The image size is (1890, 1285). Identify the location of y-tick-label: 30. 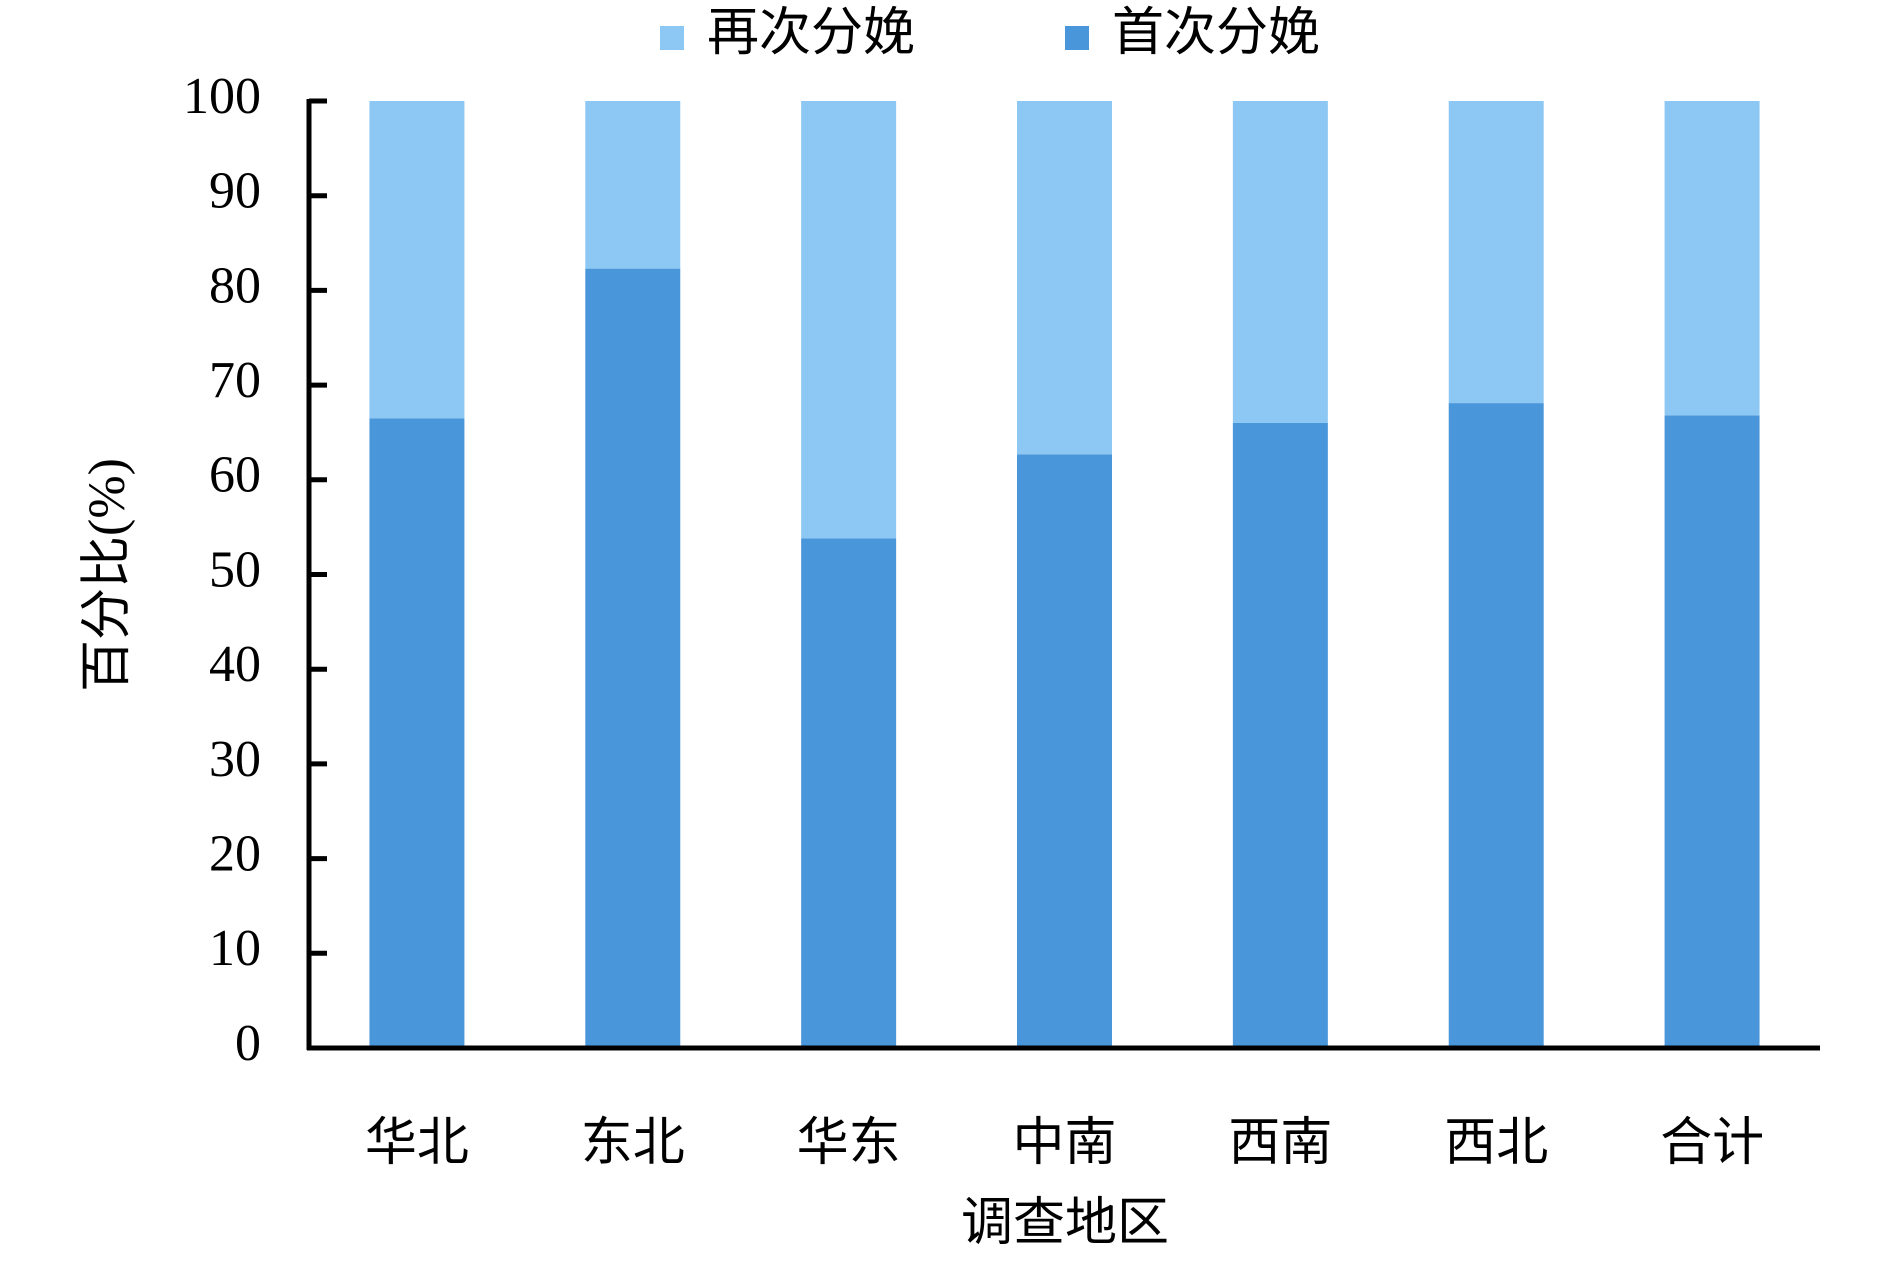
(235, 759).